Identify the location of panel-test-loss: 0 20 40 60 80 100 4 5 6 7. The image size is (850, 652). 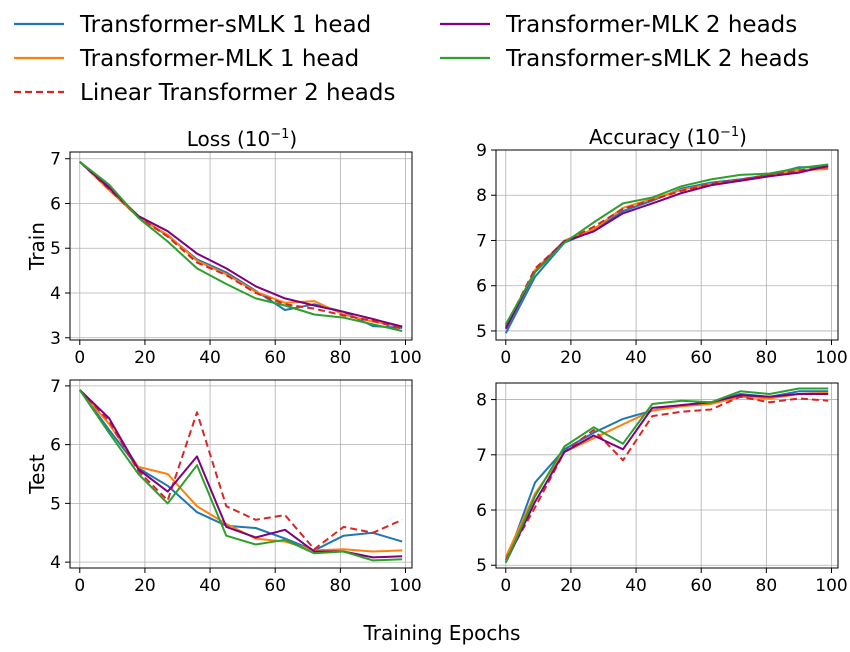
(236, 486).